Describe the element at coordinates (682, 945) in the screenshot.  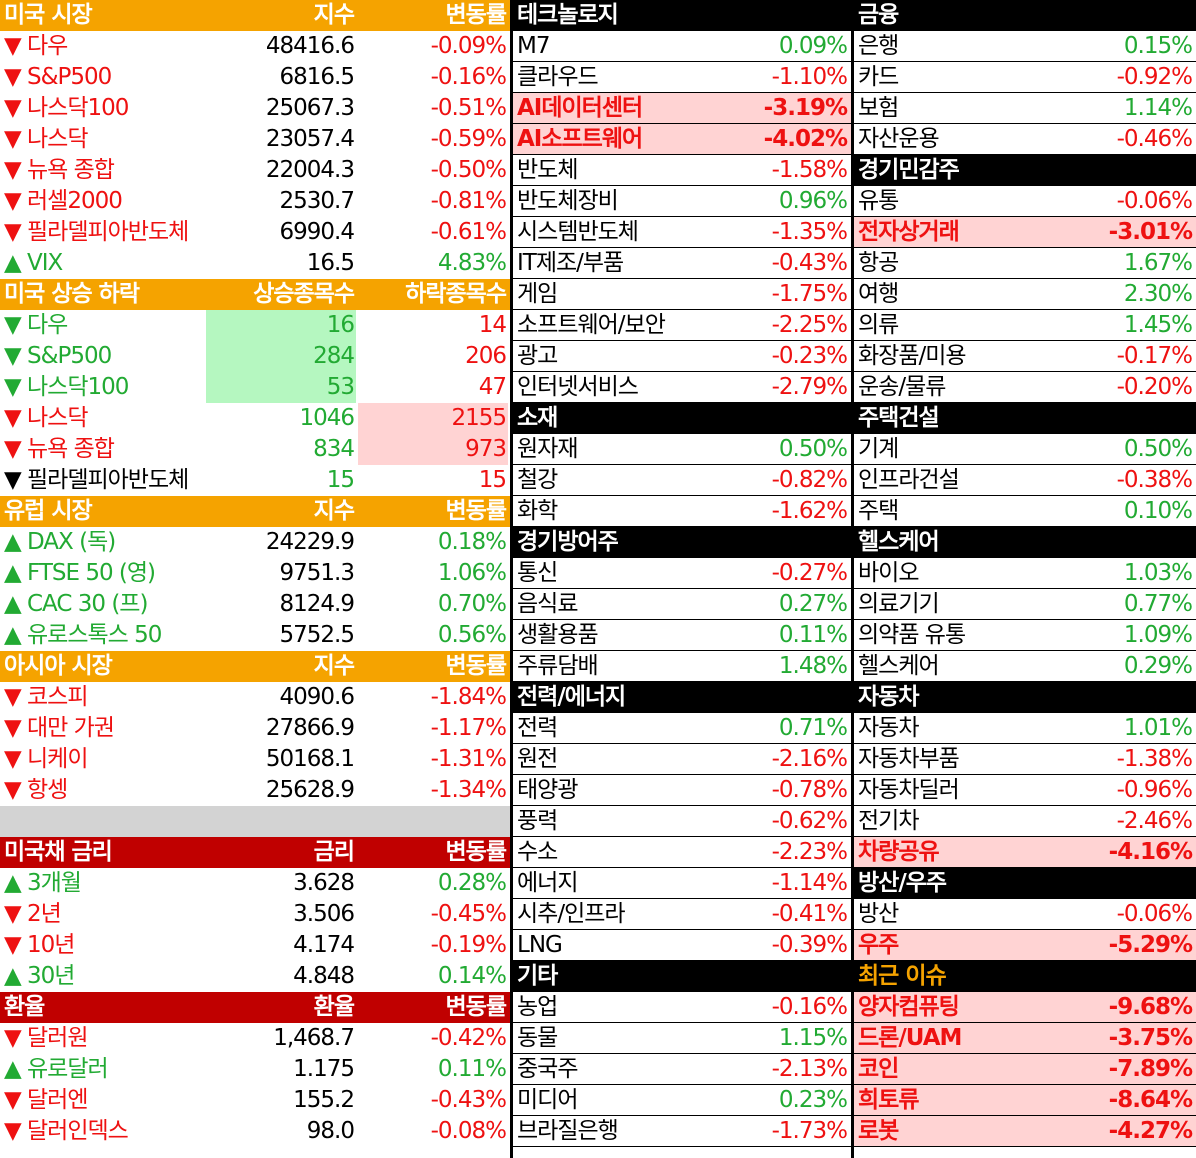
I see `table-row: LNG -0.39%` at that location.